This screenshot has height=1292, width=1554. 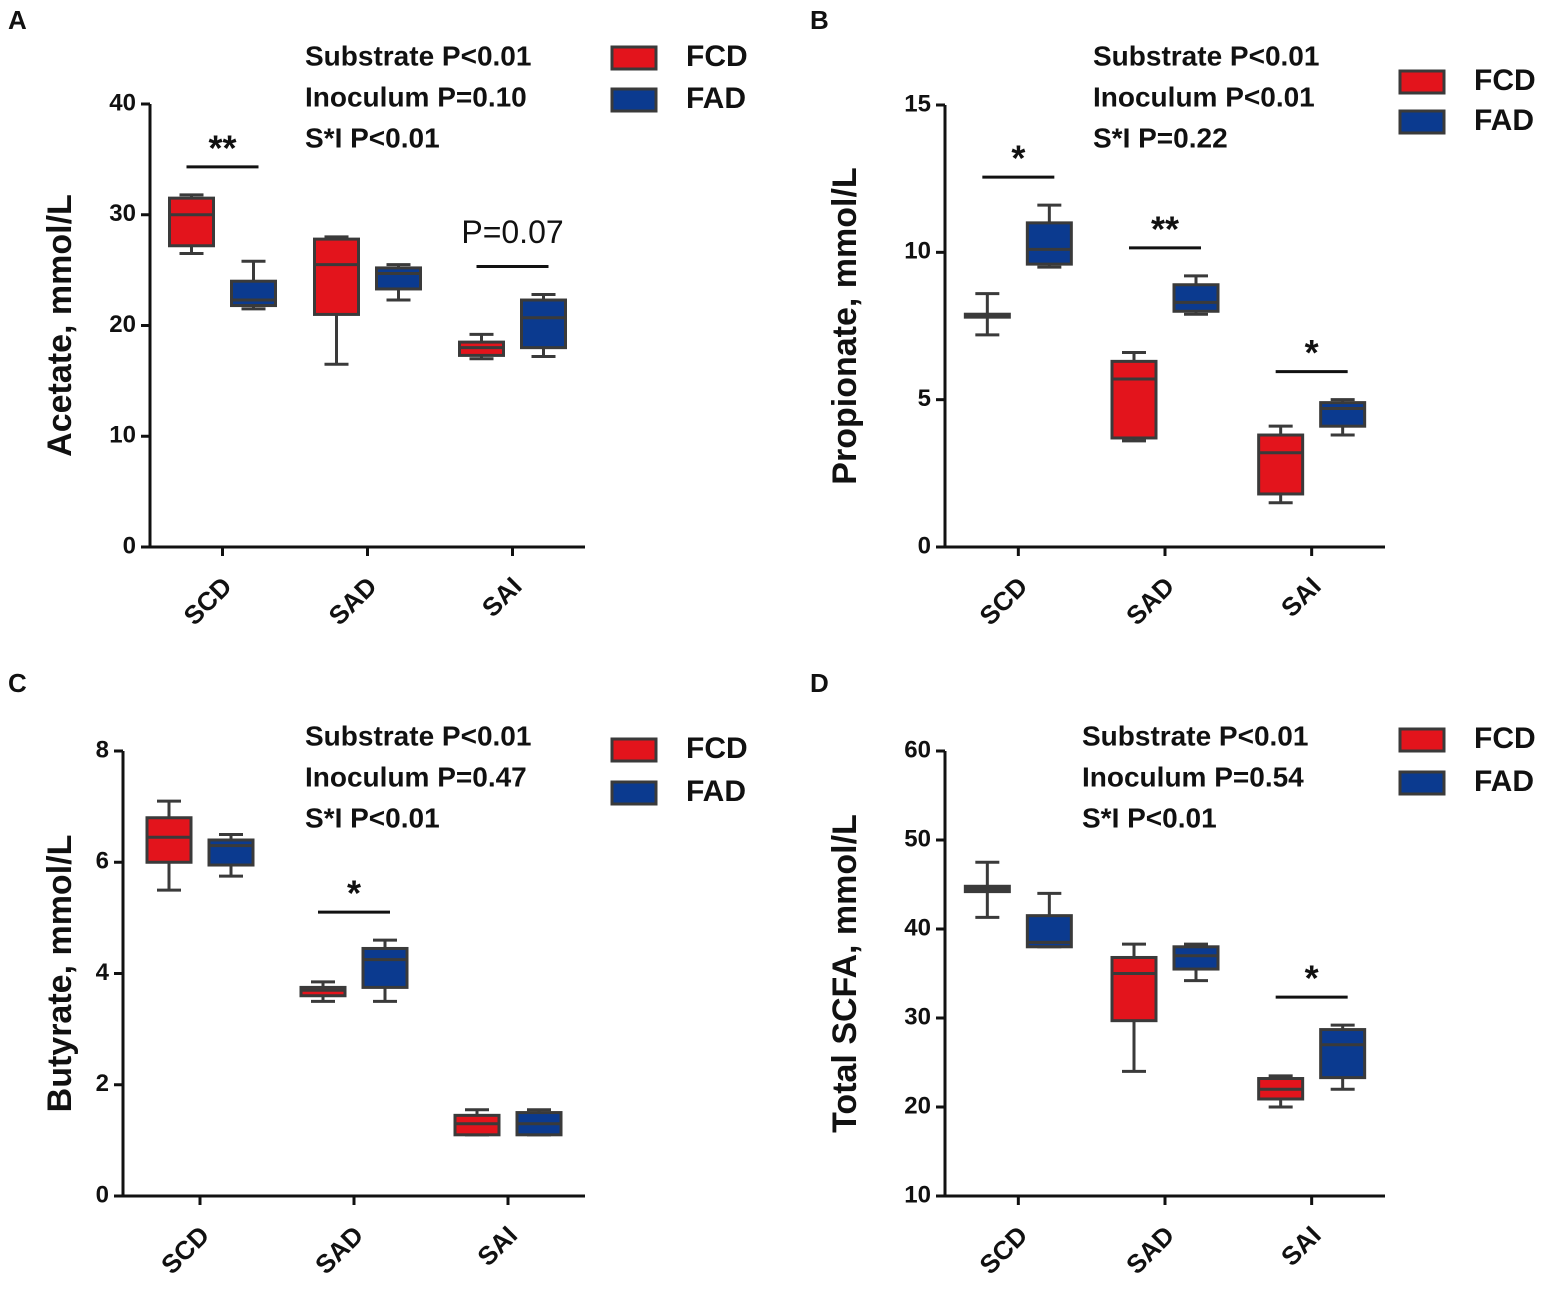 I want to click on y-axis-label: Total SCFA, mmol/L, so click(x=845, y=973).